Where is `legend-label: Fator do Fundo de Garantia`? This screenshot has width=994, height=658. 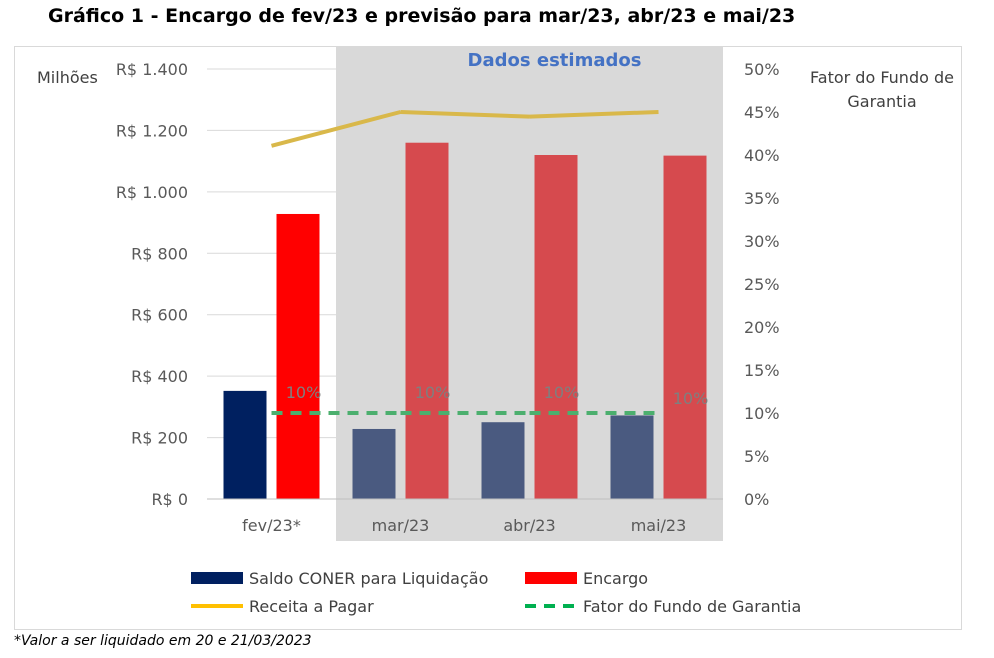 legend-label: Fator do Fundo de Garantia is located at coordinates (692, 606).